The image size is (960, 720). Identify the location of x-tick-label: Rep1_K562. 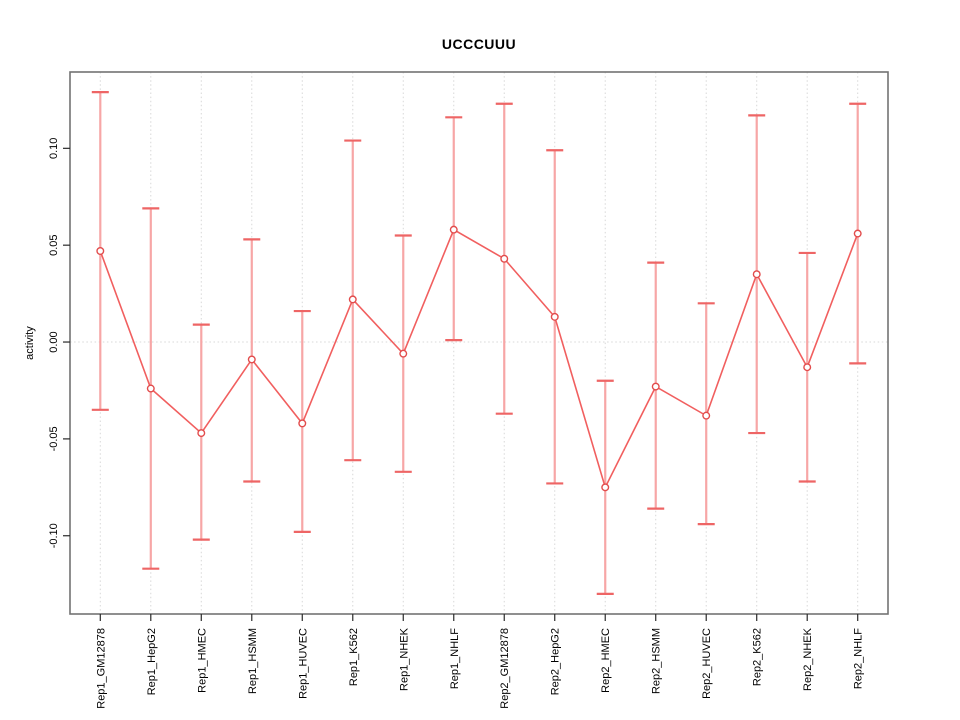
(354, 657).